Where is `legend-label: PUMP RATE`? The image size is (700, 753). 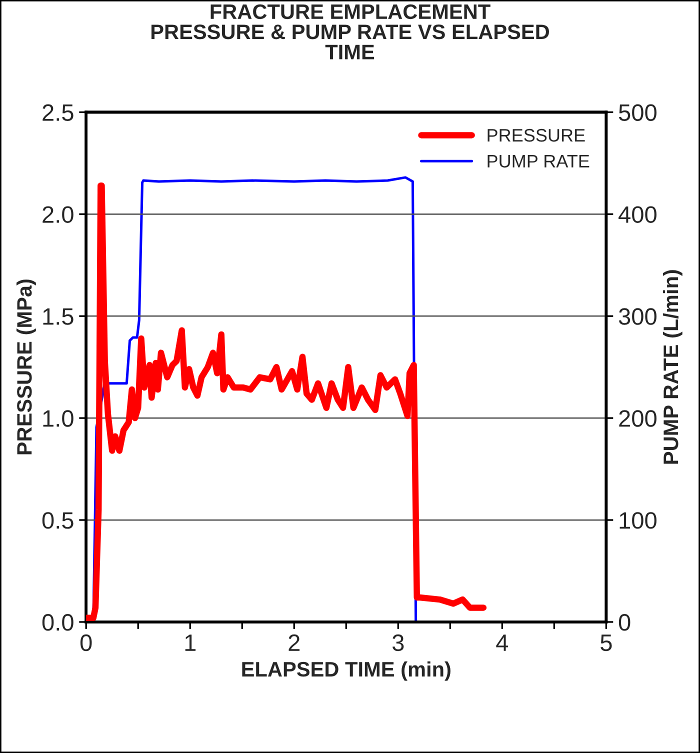
legend-label: PUMP RATE is located at coordinates (539, 161).